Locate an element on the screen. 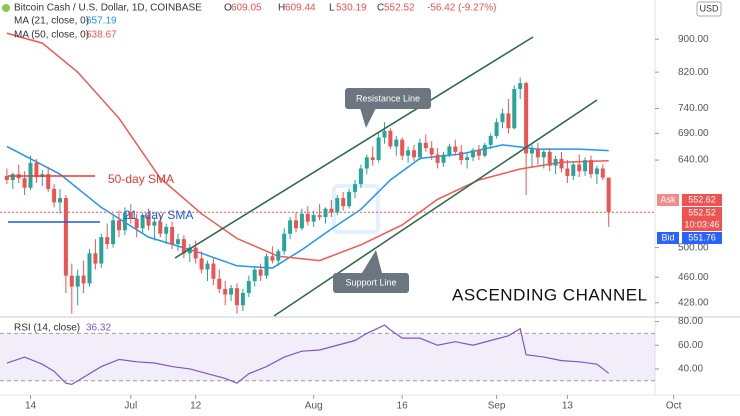 This screenshot has width=740, height=416. ask-value: 552.62 is located at coordinates (702, 199).